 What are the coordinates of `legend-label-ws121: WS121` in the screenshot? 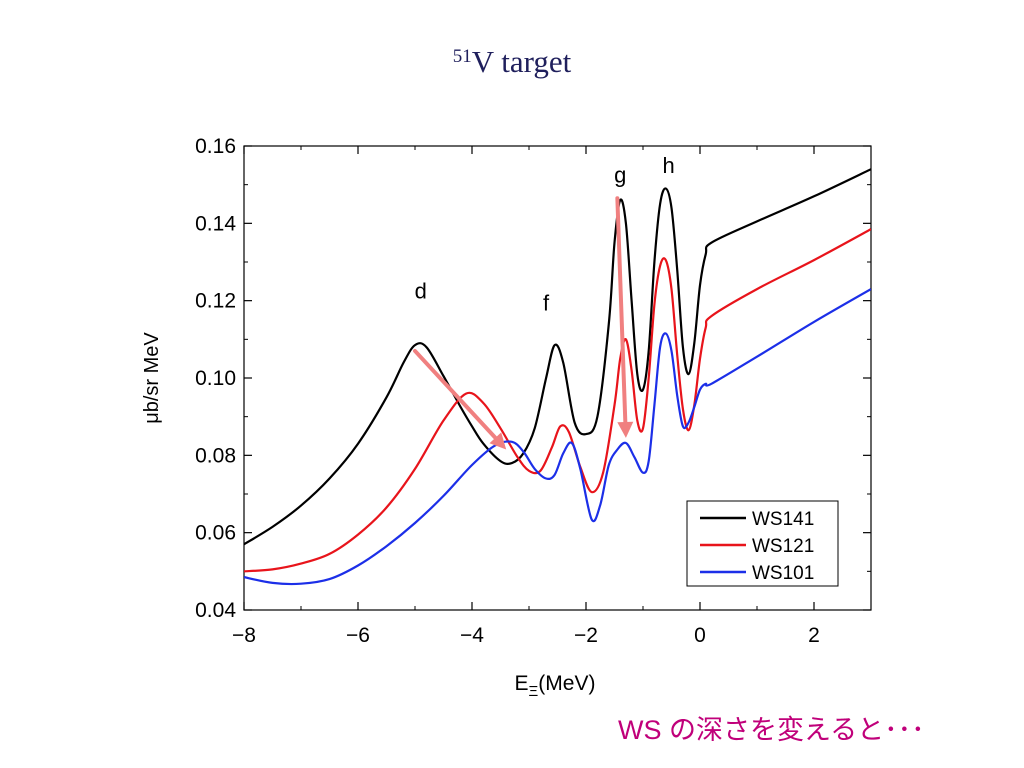 It's located at (783, 546).